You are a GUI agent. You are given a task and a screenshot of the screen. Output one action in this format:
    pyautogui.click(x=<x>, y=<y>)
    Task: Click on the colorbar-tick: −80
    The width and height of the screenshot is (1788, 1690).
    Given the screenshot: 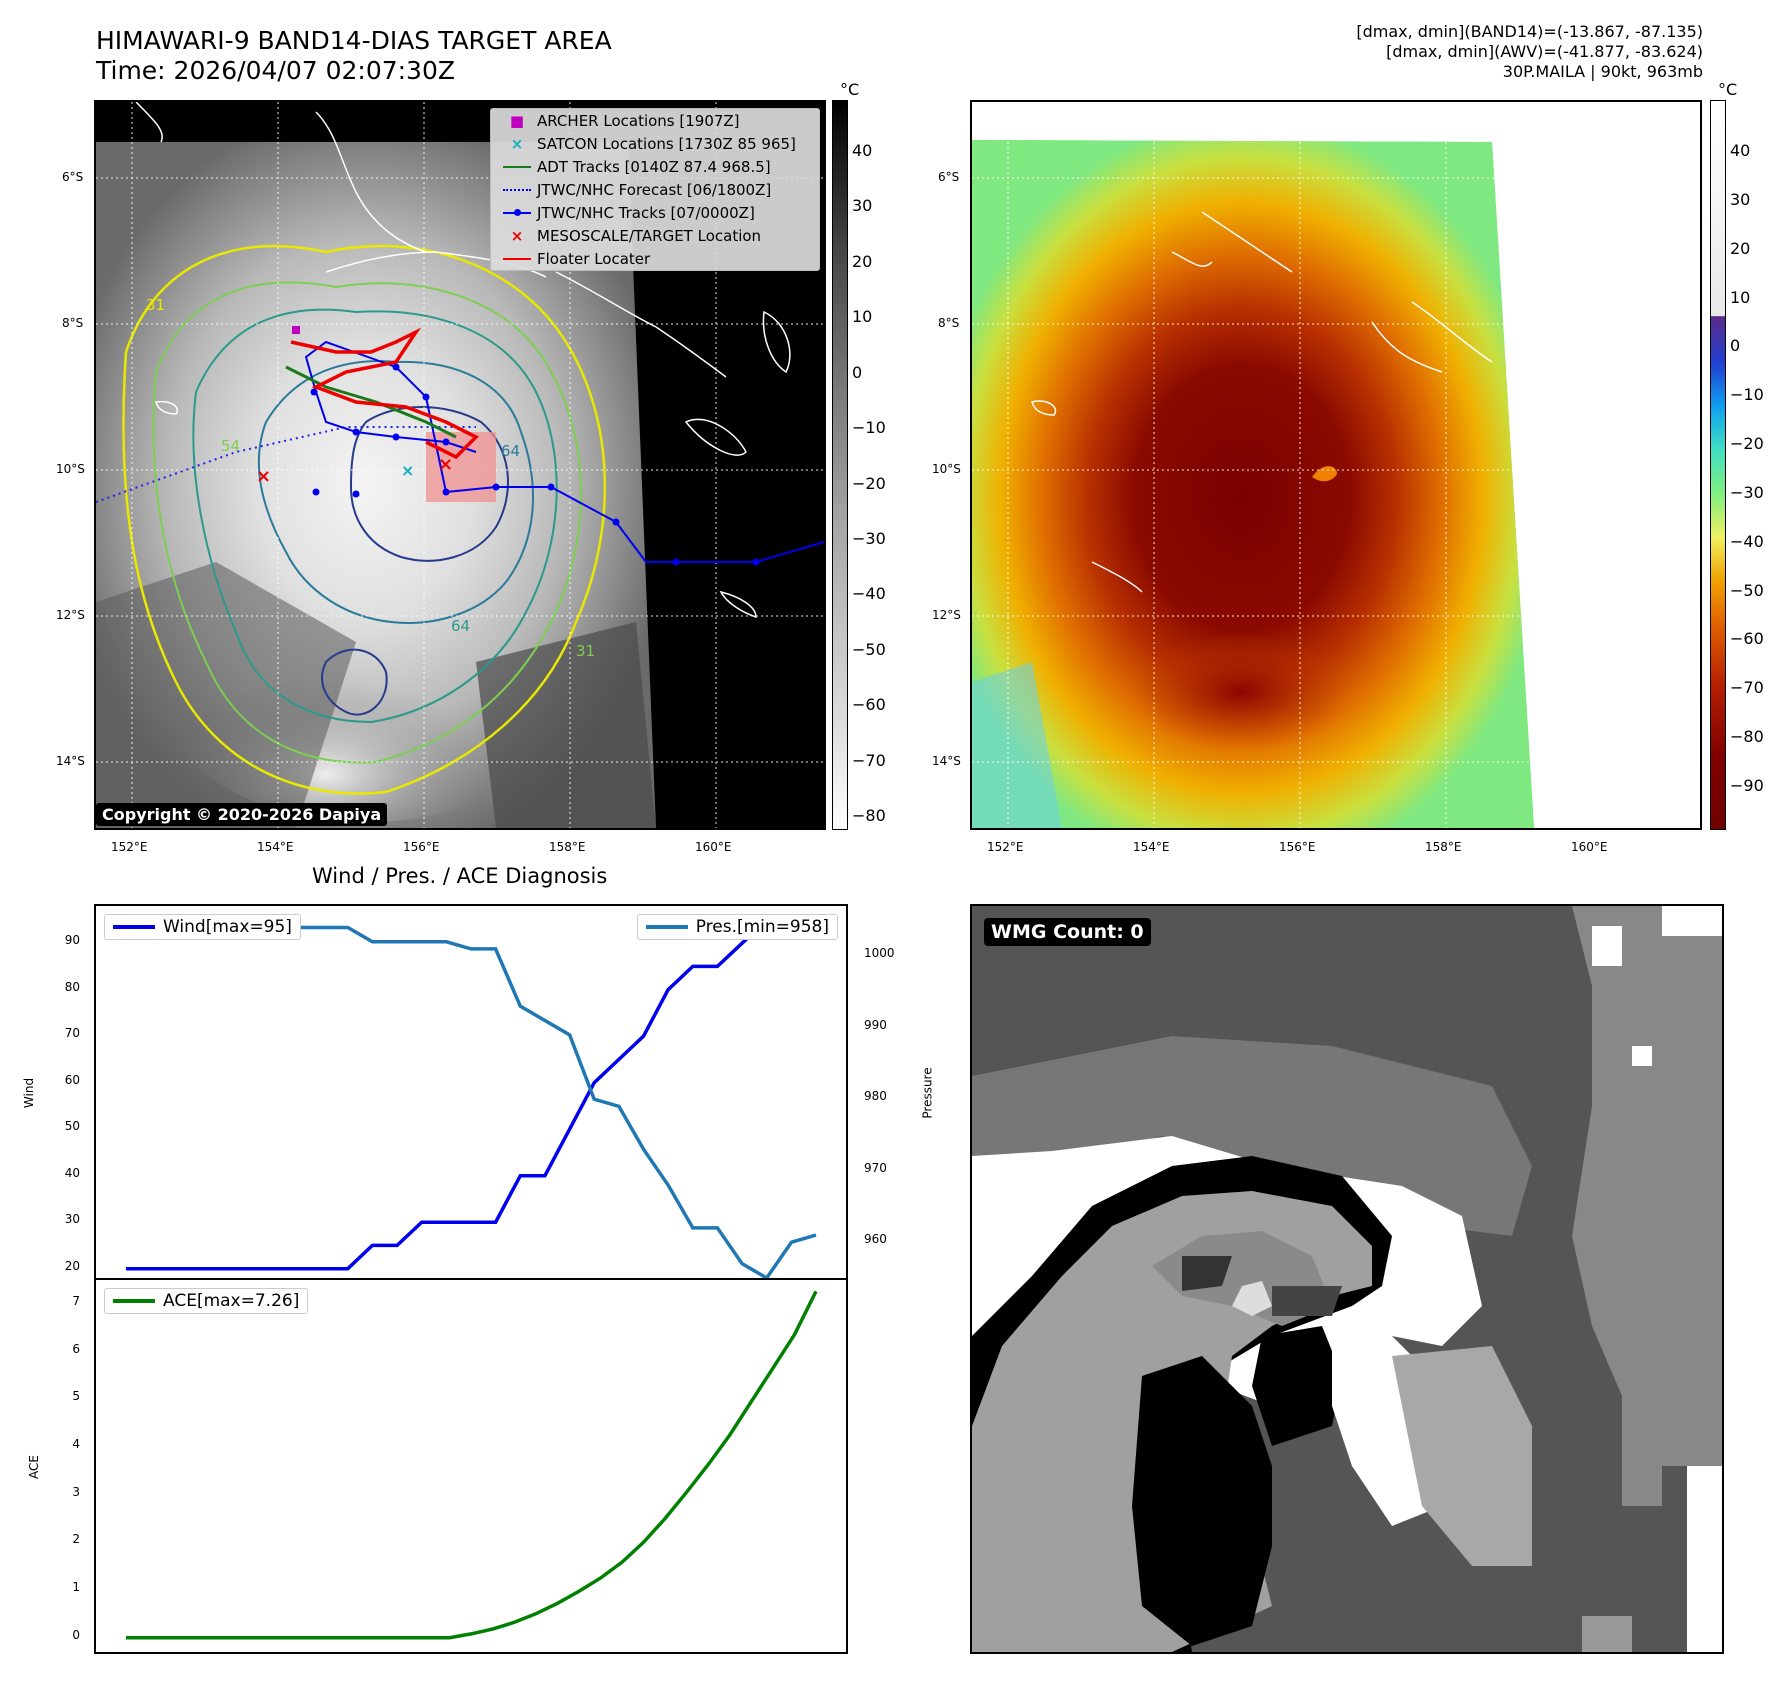 What is the action you would take?
    pyautogui.click(x=869, y=815)
    